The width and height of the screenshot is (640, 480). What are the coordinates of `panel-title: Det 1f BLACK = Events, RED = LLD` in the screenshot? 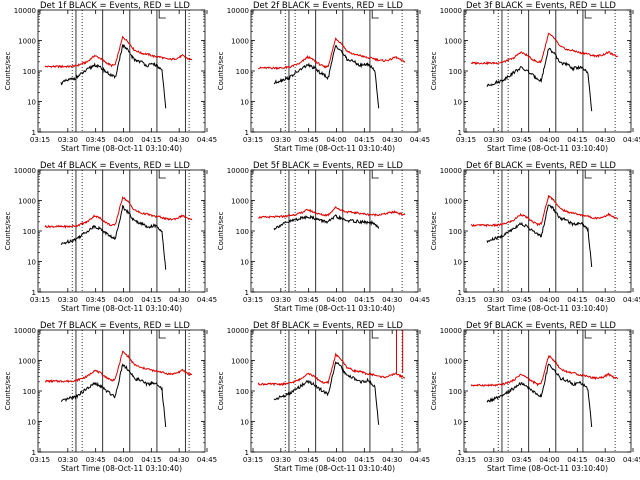 It's located at (115, 6).